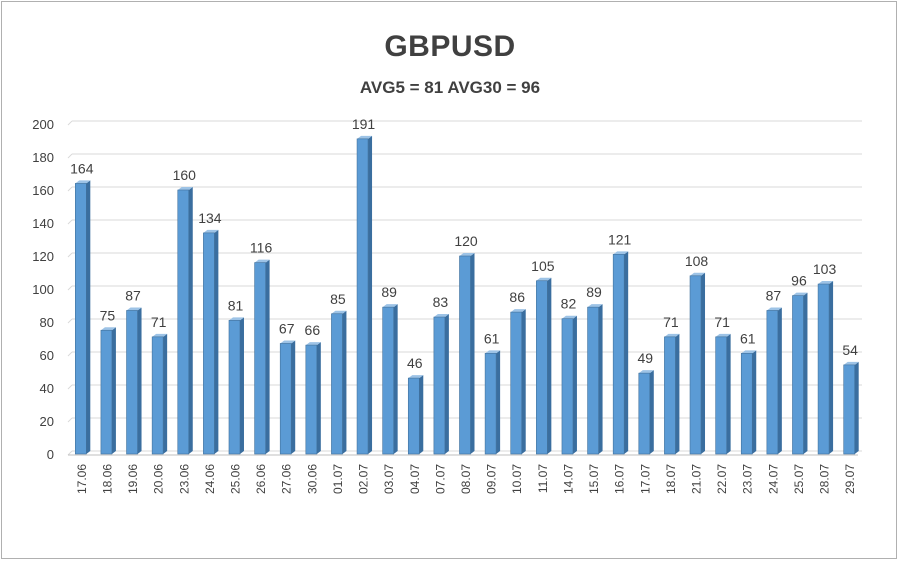  I want to click on data-label: 81, so click(236, 305).